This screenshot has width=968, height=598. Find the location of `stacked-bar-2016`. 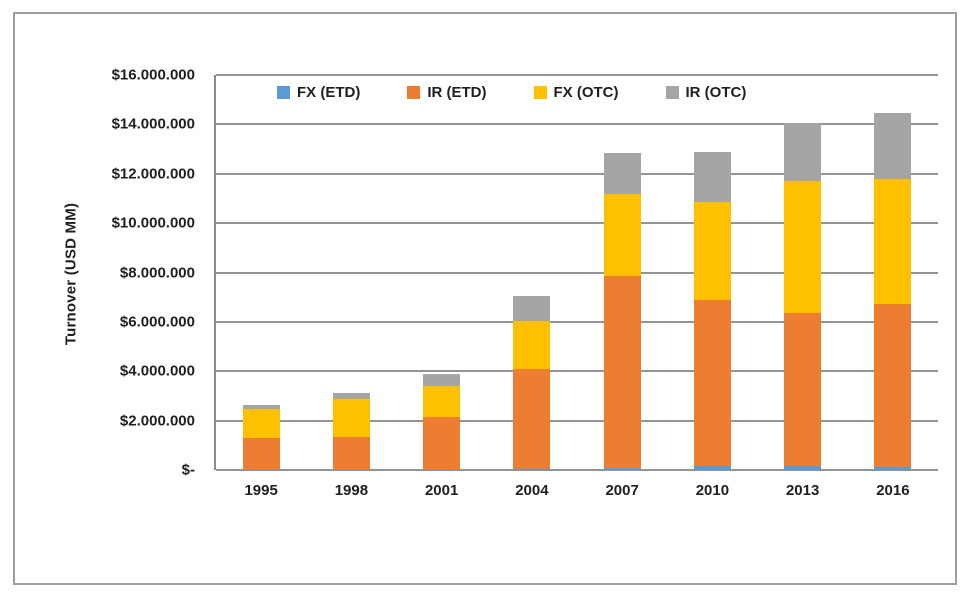

stacked-bar-2016 is located at coordinates (893, 291).